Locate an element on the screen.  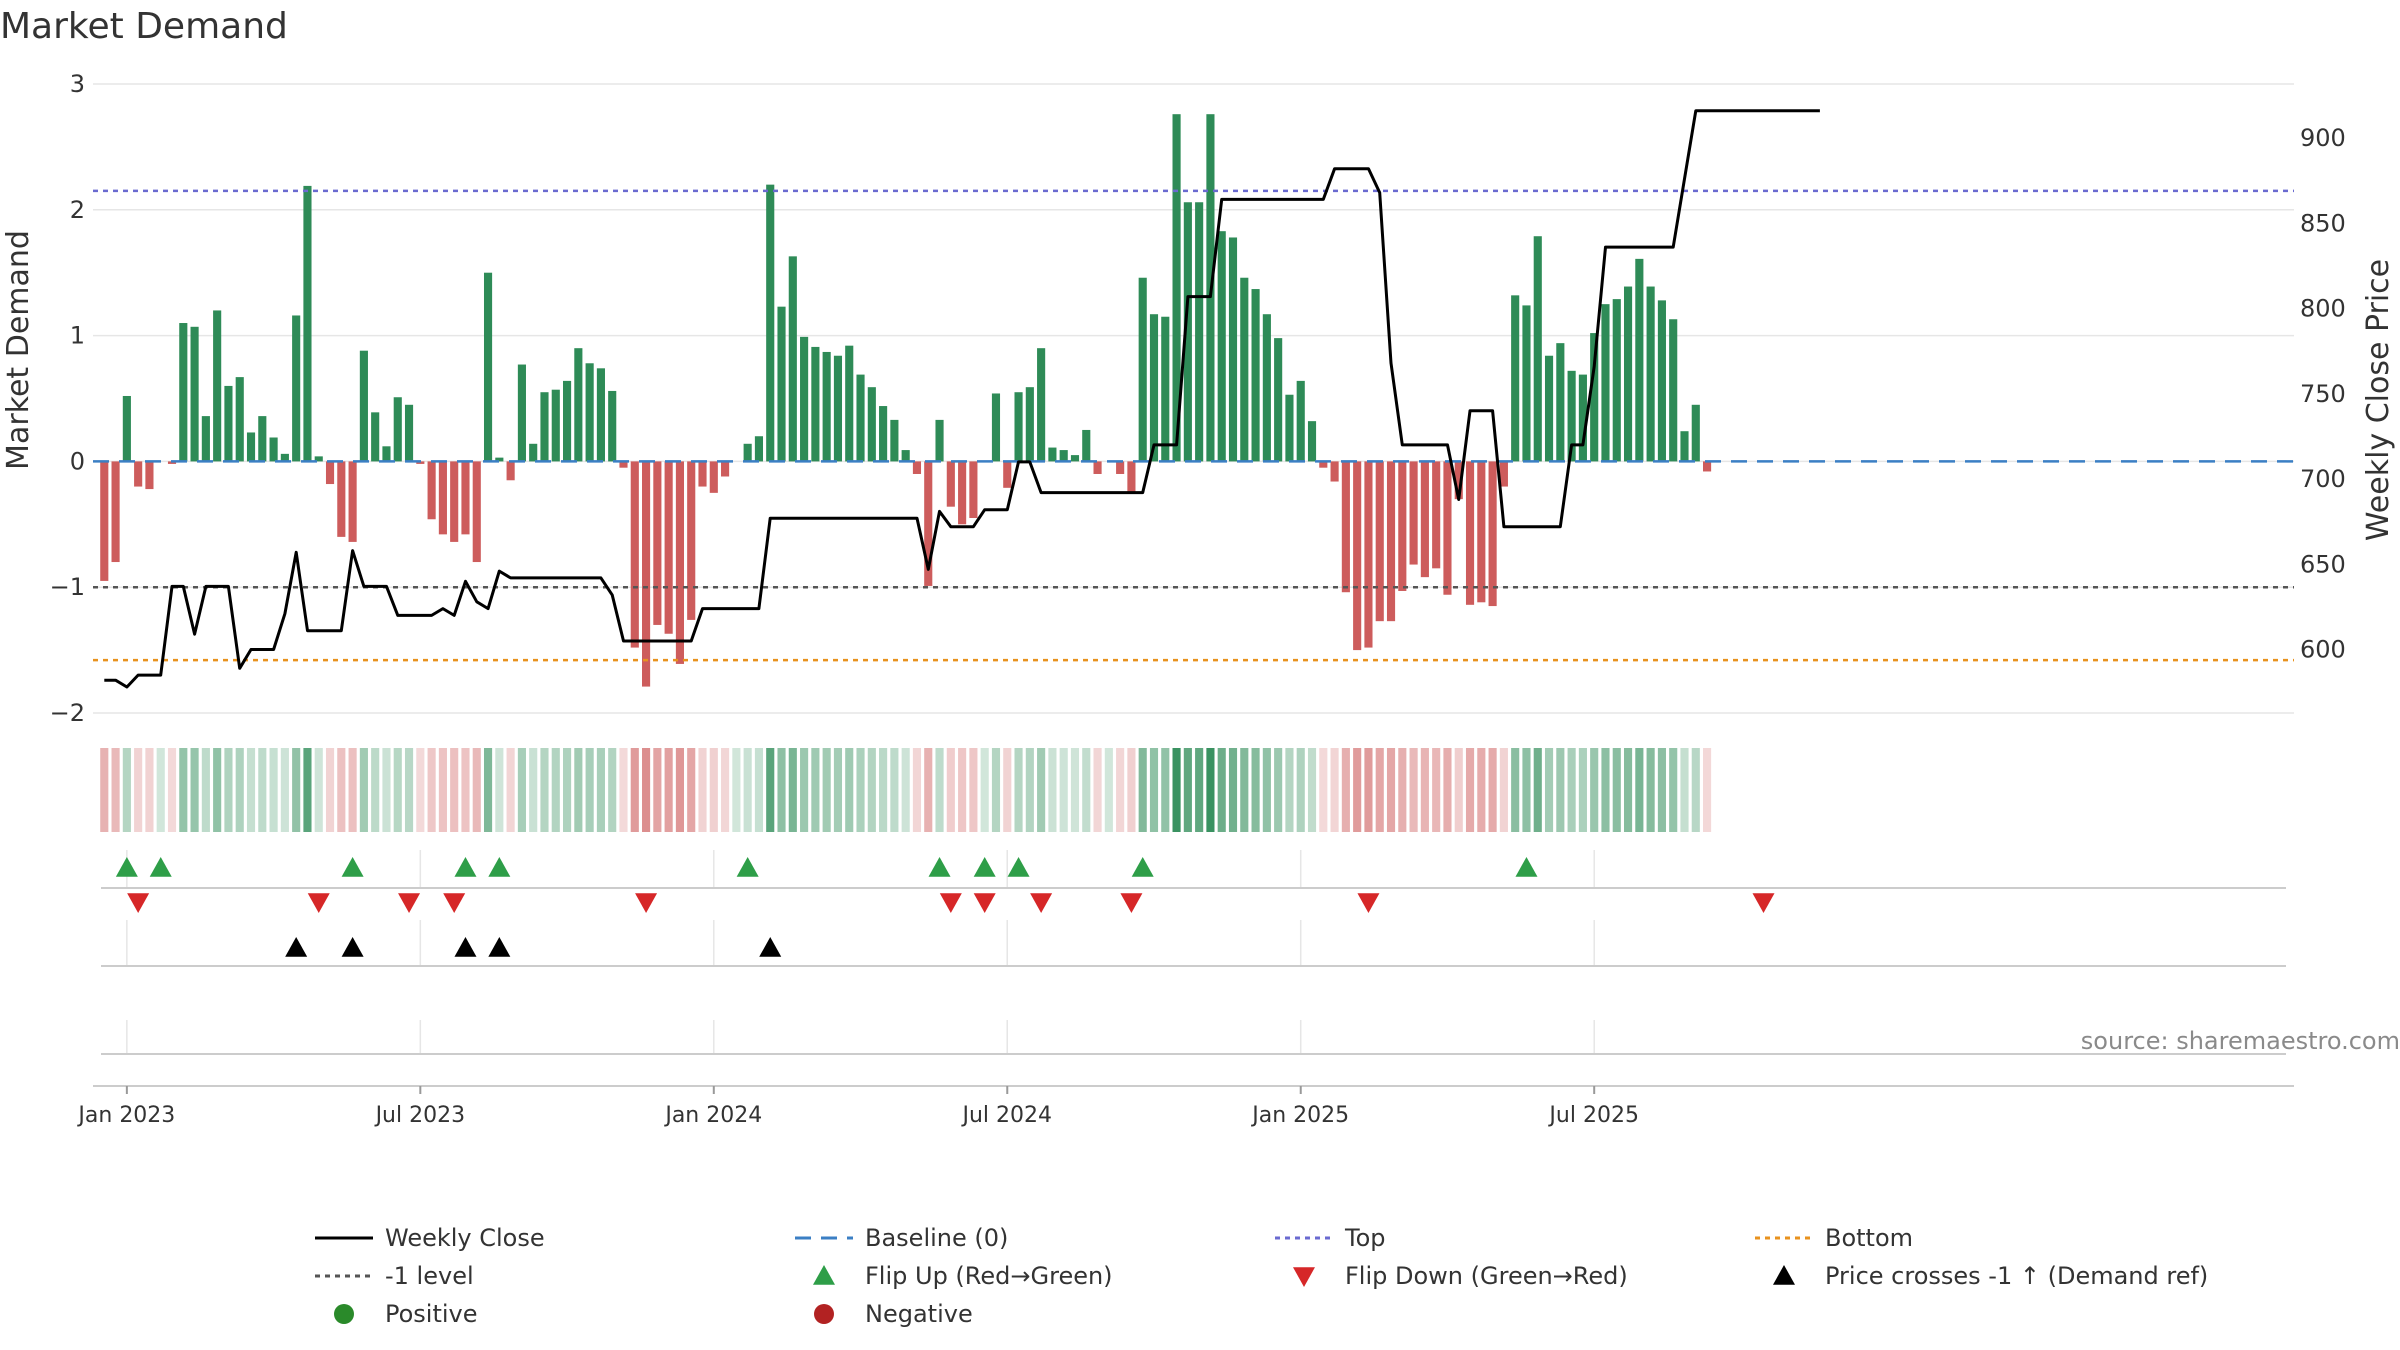
legend-label: Baseline (0) is located at coordinates (936, 1238).